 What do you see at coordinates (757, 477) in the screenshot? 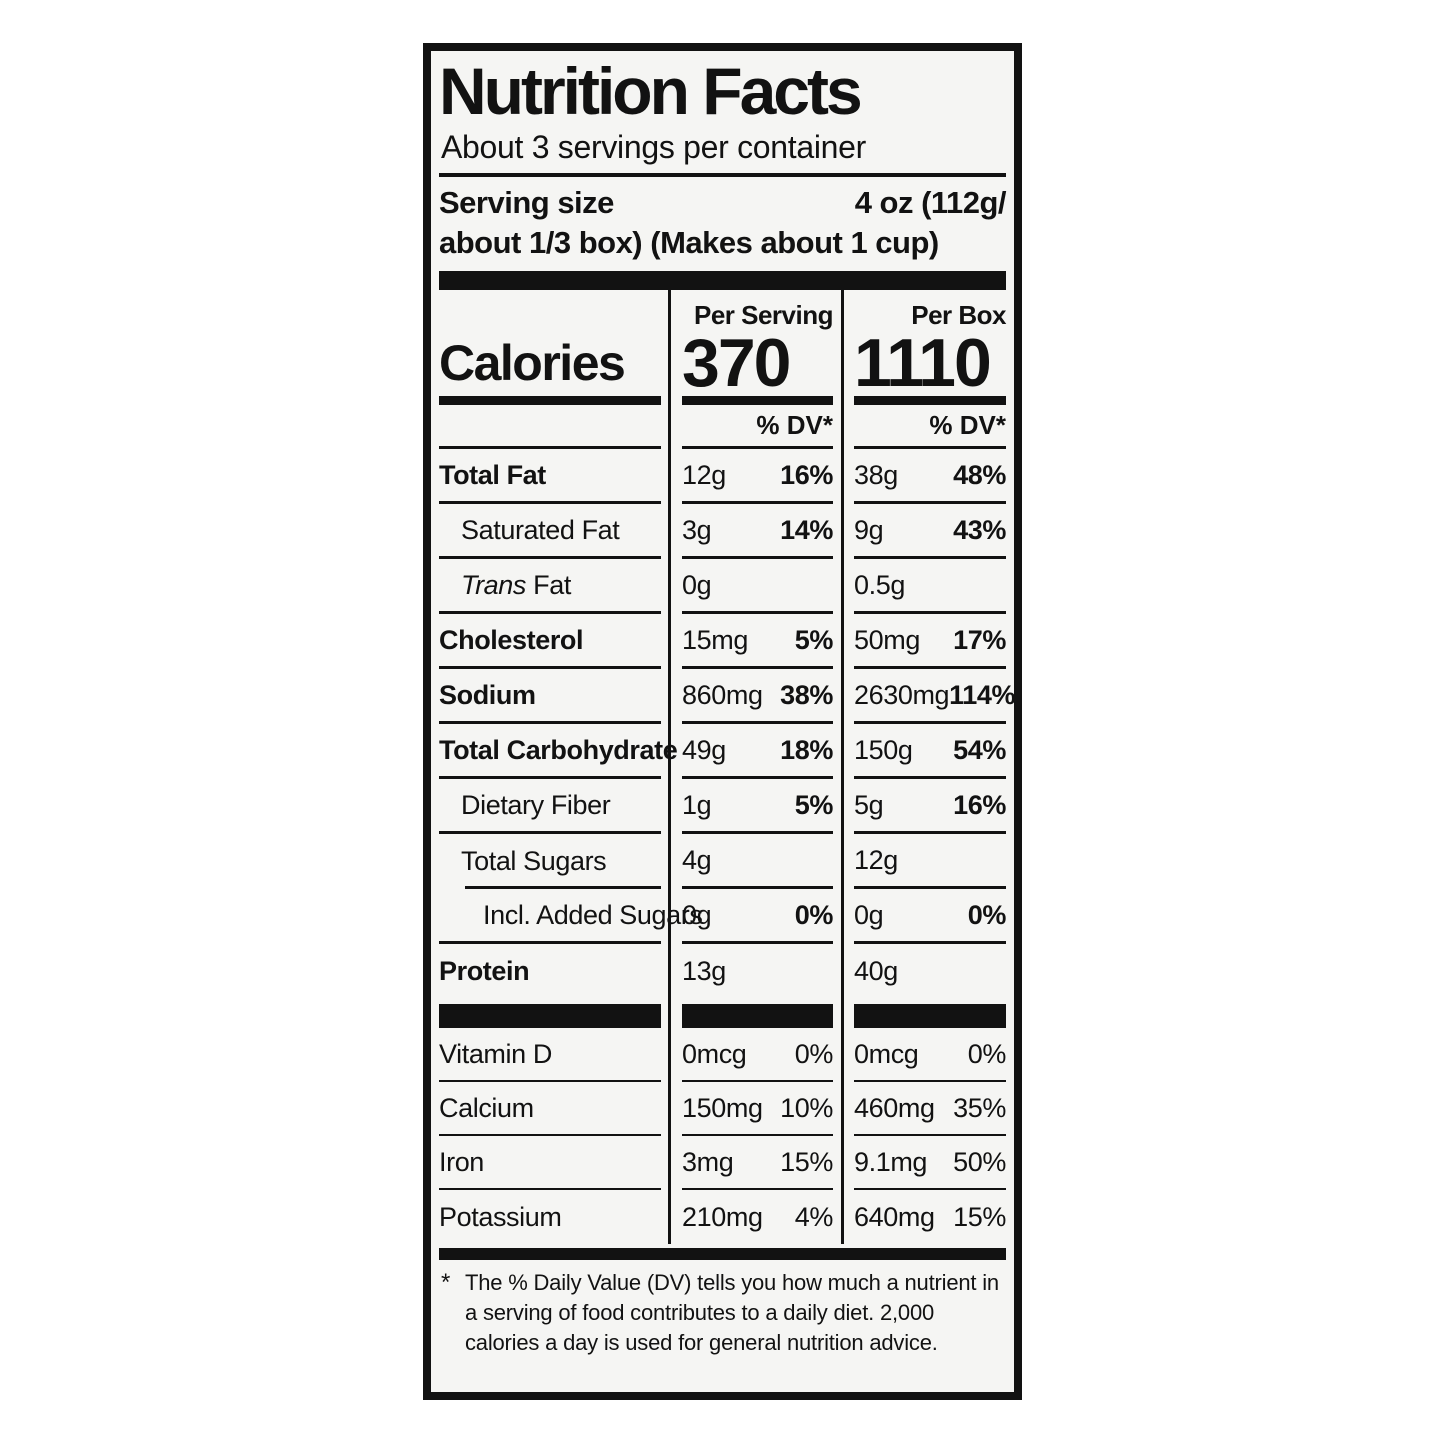
I see `per-serving-cell: 12g 16%` at bounding box center [757, 477].